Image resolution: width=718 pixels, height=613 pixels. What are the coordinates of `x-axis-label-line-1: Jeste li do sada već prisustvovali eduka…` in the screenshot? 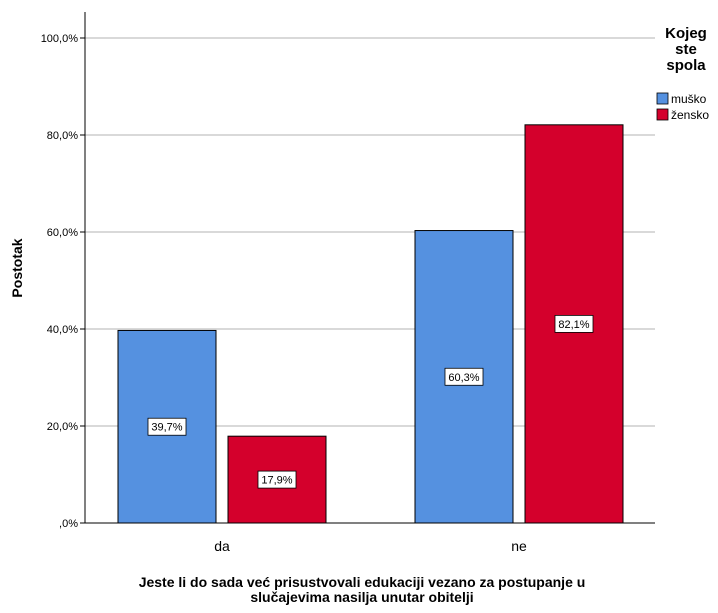 It's located at (362, 582).